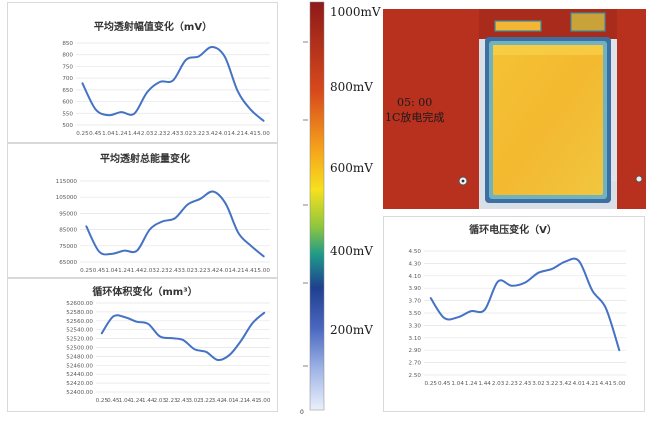 The width and height of the screenshot is (654, 422). I want to click on y-tick-label: 115000, so click(67, 182).